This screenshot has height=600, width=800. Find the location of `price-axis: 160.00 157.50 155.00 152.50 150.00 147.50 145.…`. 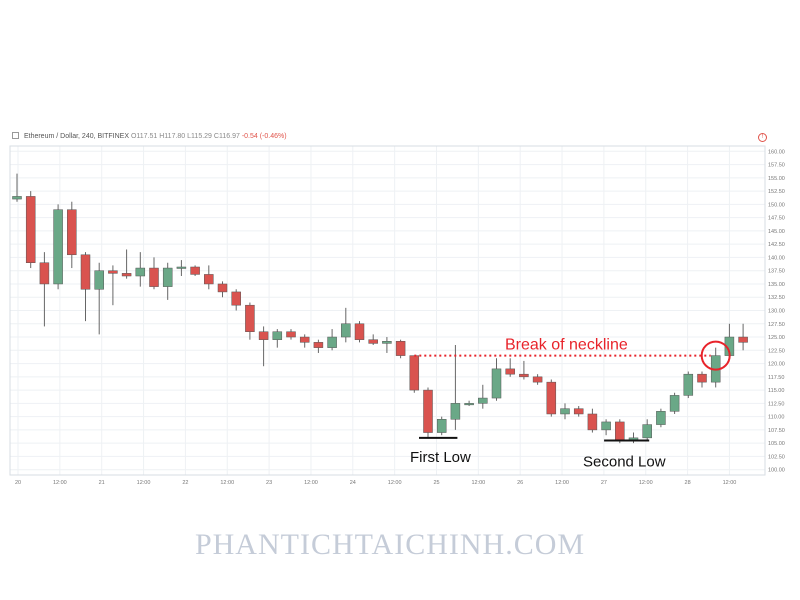

price-axis: 160.00 157.50 155.00 152.50 150.00 147.50 145.… is located at coordinates (776, 311).